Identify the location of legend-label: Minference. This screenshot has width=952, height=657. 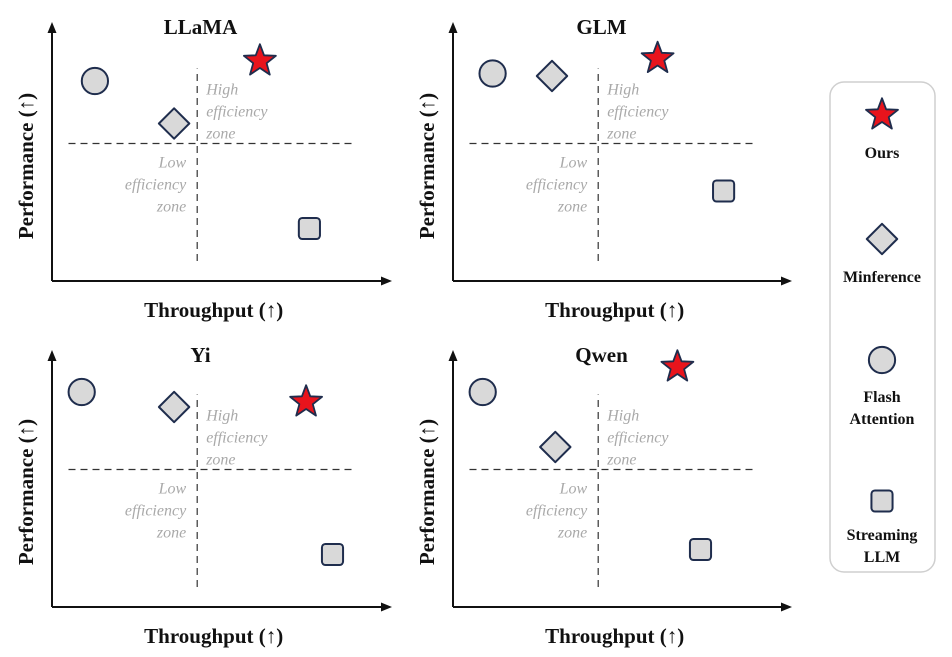
(882, 277).